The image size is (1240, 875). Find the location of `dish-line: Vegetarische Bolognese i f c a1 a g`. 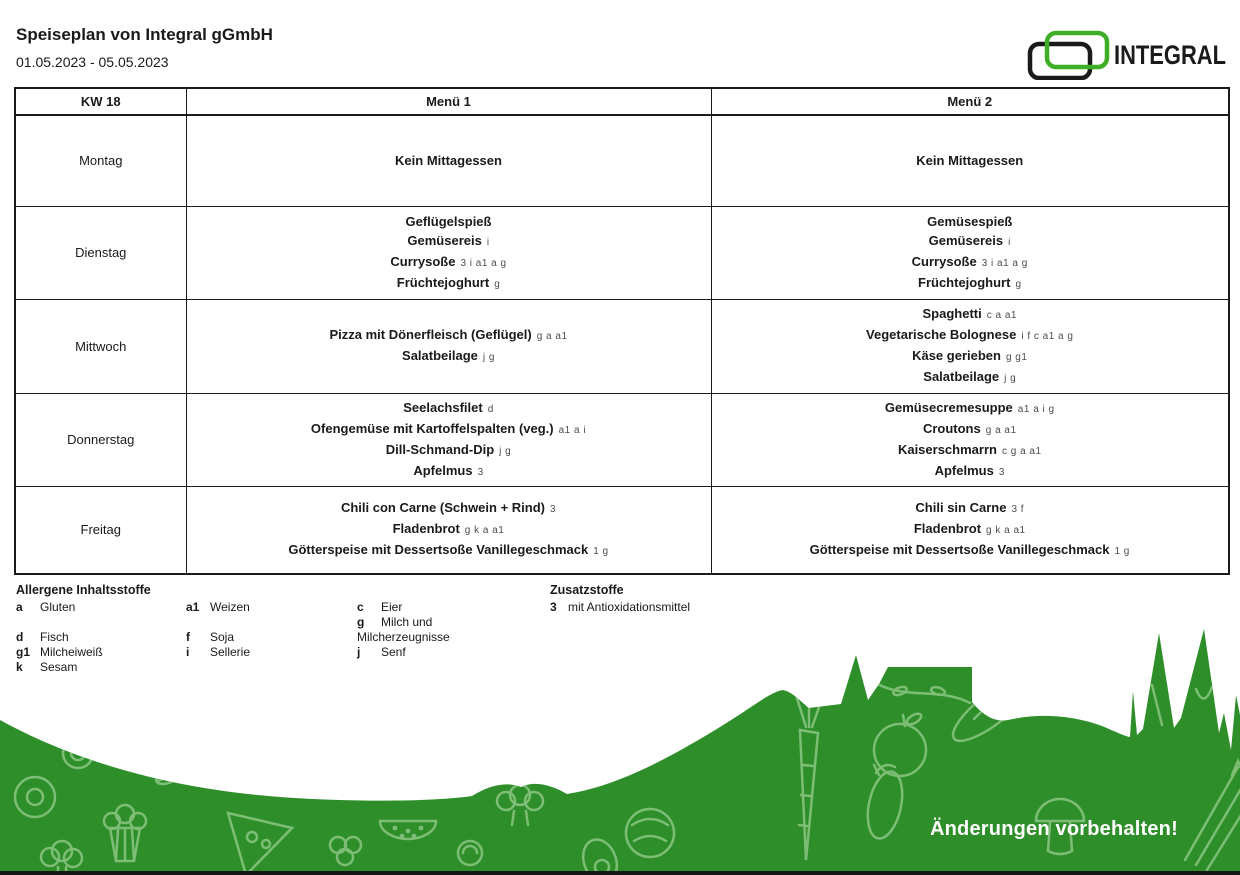

dish-line: Vegetarische Bolognese i f c a1 a g is located at coordinates (970, 335).